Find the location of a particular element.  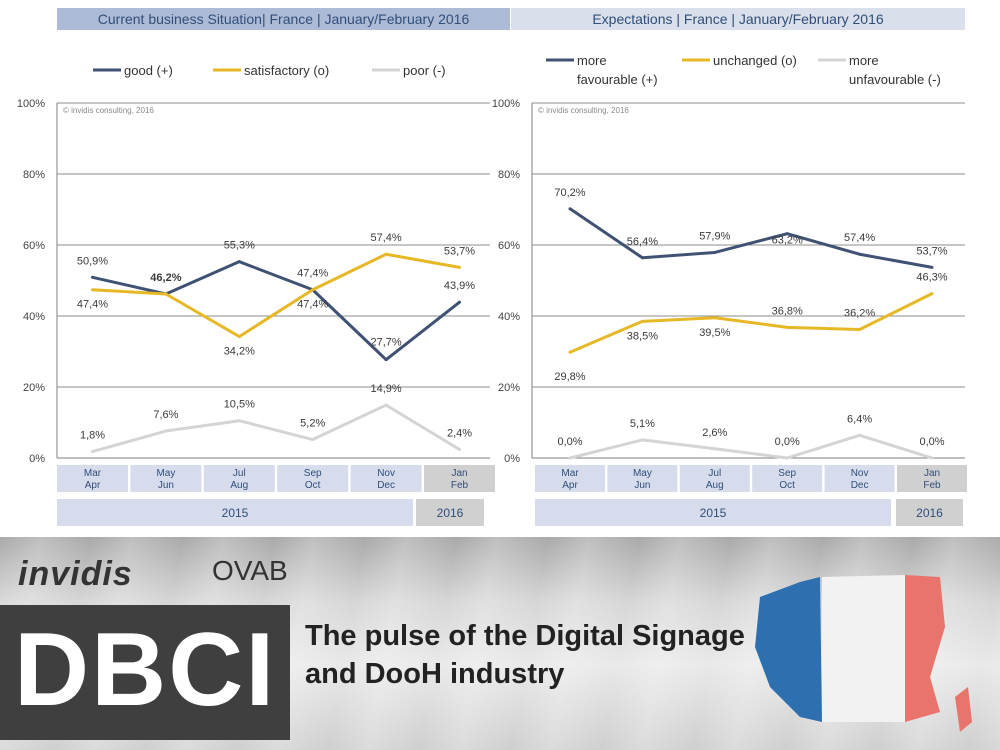

data-label: 55,3% is located at coordinates (239, 246).